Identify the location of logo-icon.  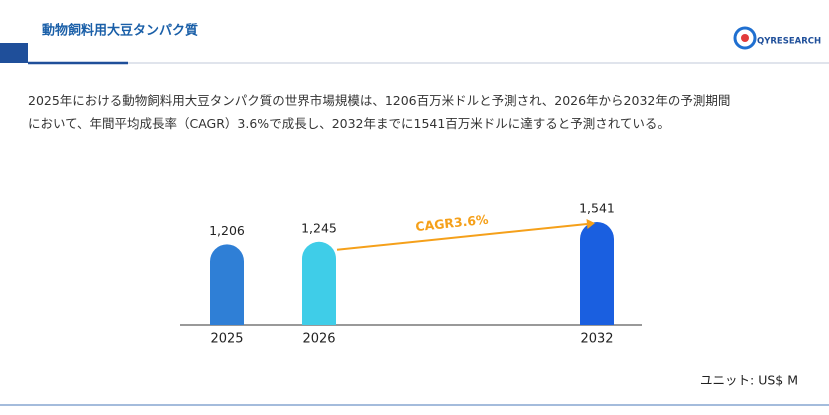
(745, 38).